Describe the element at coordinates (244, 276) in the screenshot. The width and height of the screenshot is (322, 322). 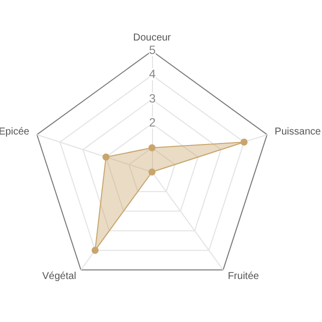
I see `spoke-label: Fruitée` at that location.